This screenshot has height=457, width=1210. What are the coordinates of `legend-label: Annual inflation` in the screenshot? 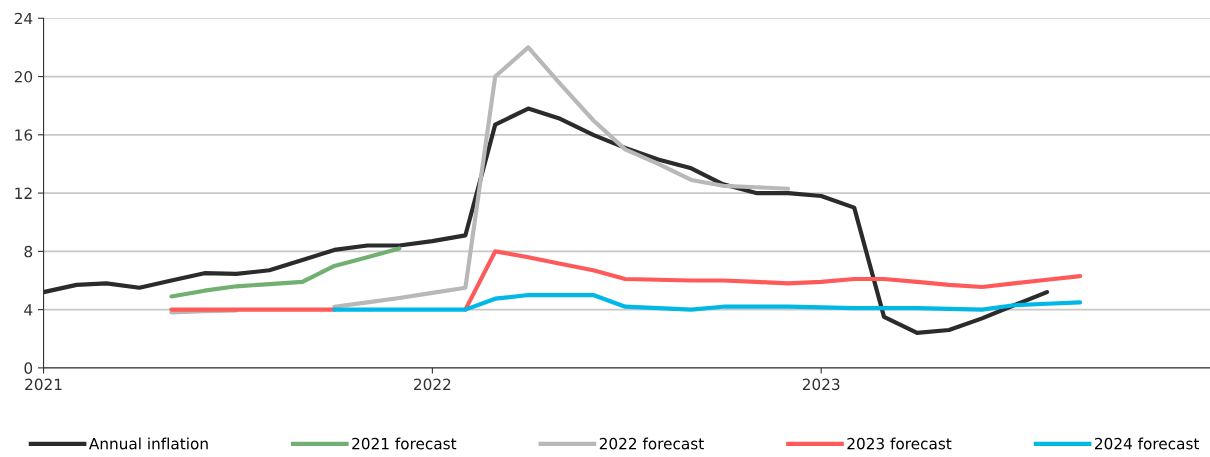 It's located at (148, 443).